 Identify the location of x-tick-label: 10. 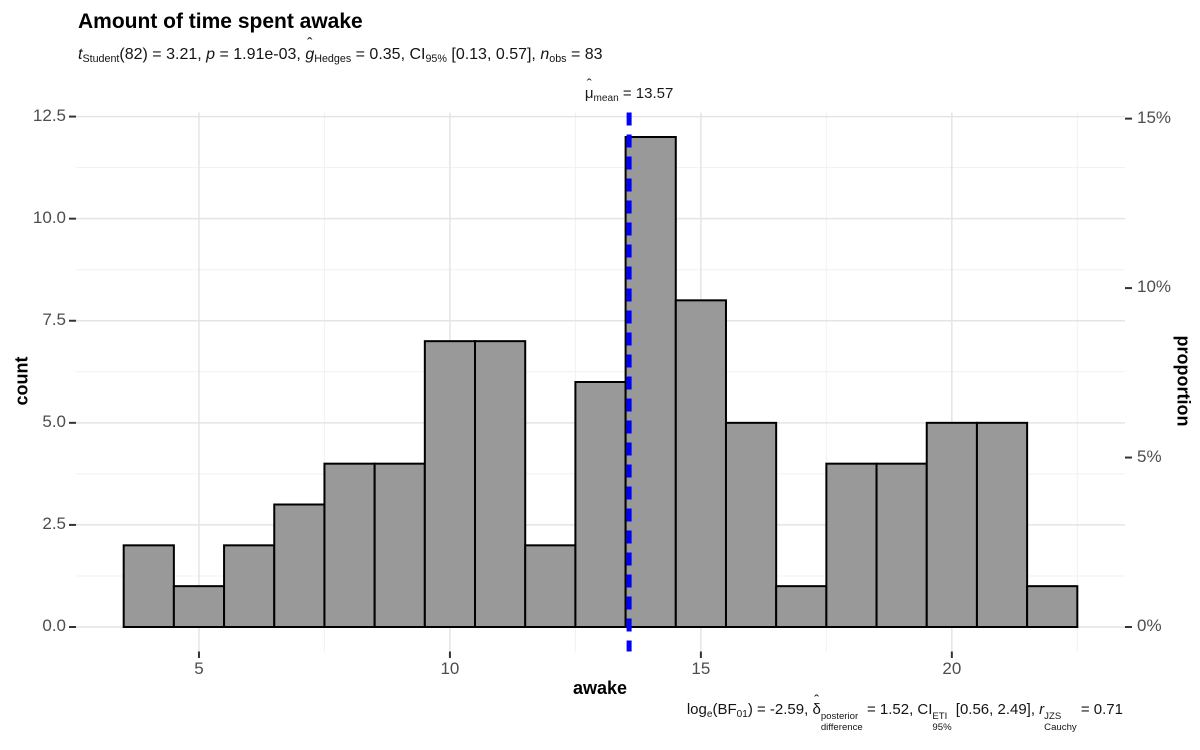
(450, 668).